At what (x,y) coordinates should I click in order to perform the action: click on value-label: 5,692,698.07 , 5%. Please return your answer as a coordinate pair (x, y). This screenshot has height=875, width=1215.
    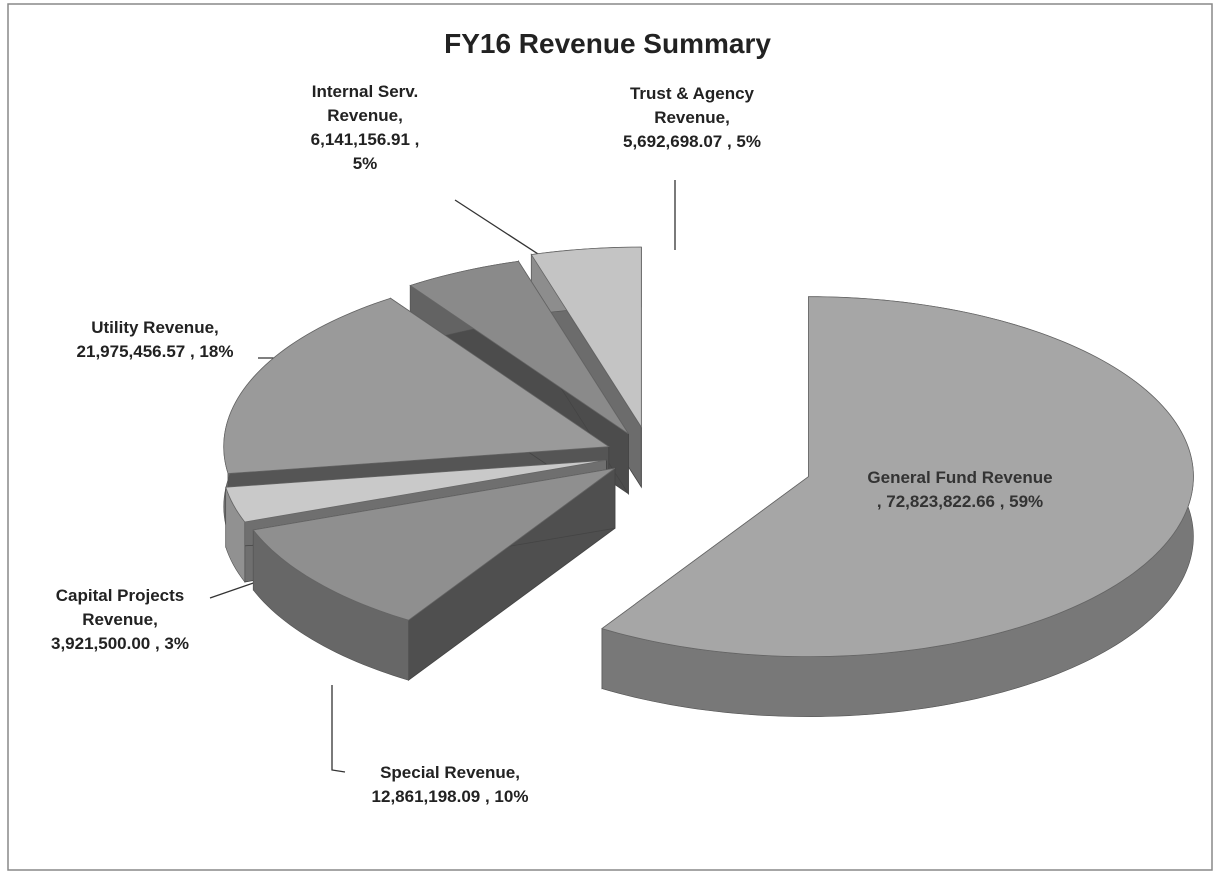
    Looking at the image, I should click on (691, 141).